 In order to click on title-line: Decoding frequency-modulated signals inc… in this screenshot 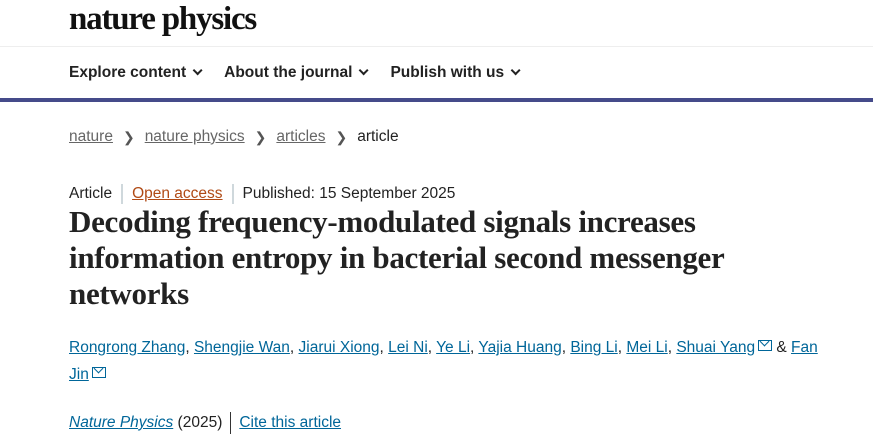, I will do `click(382, 221)`.